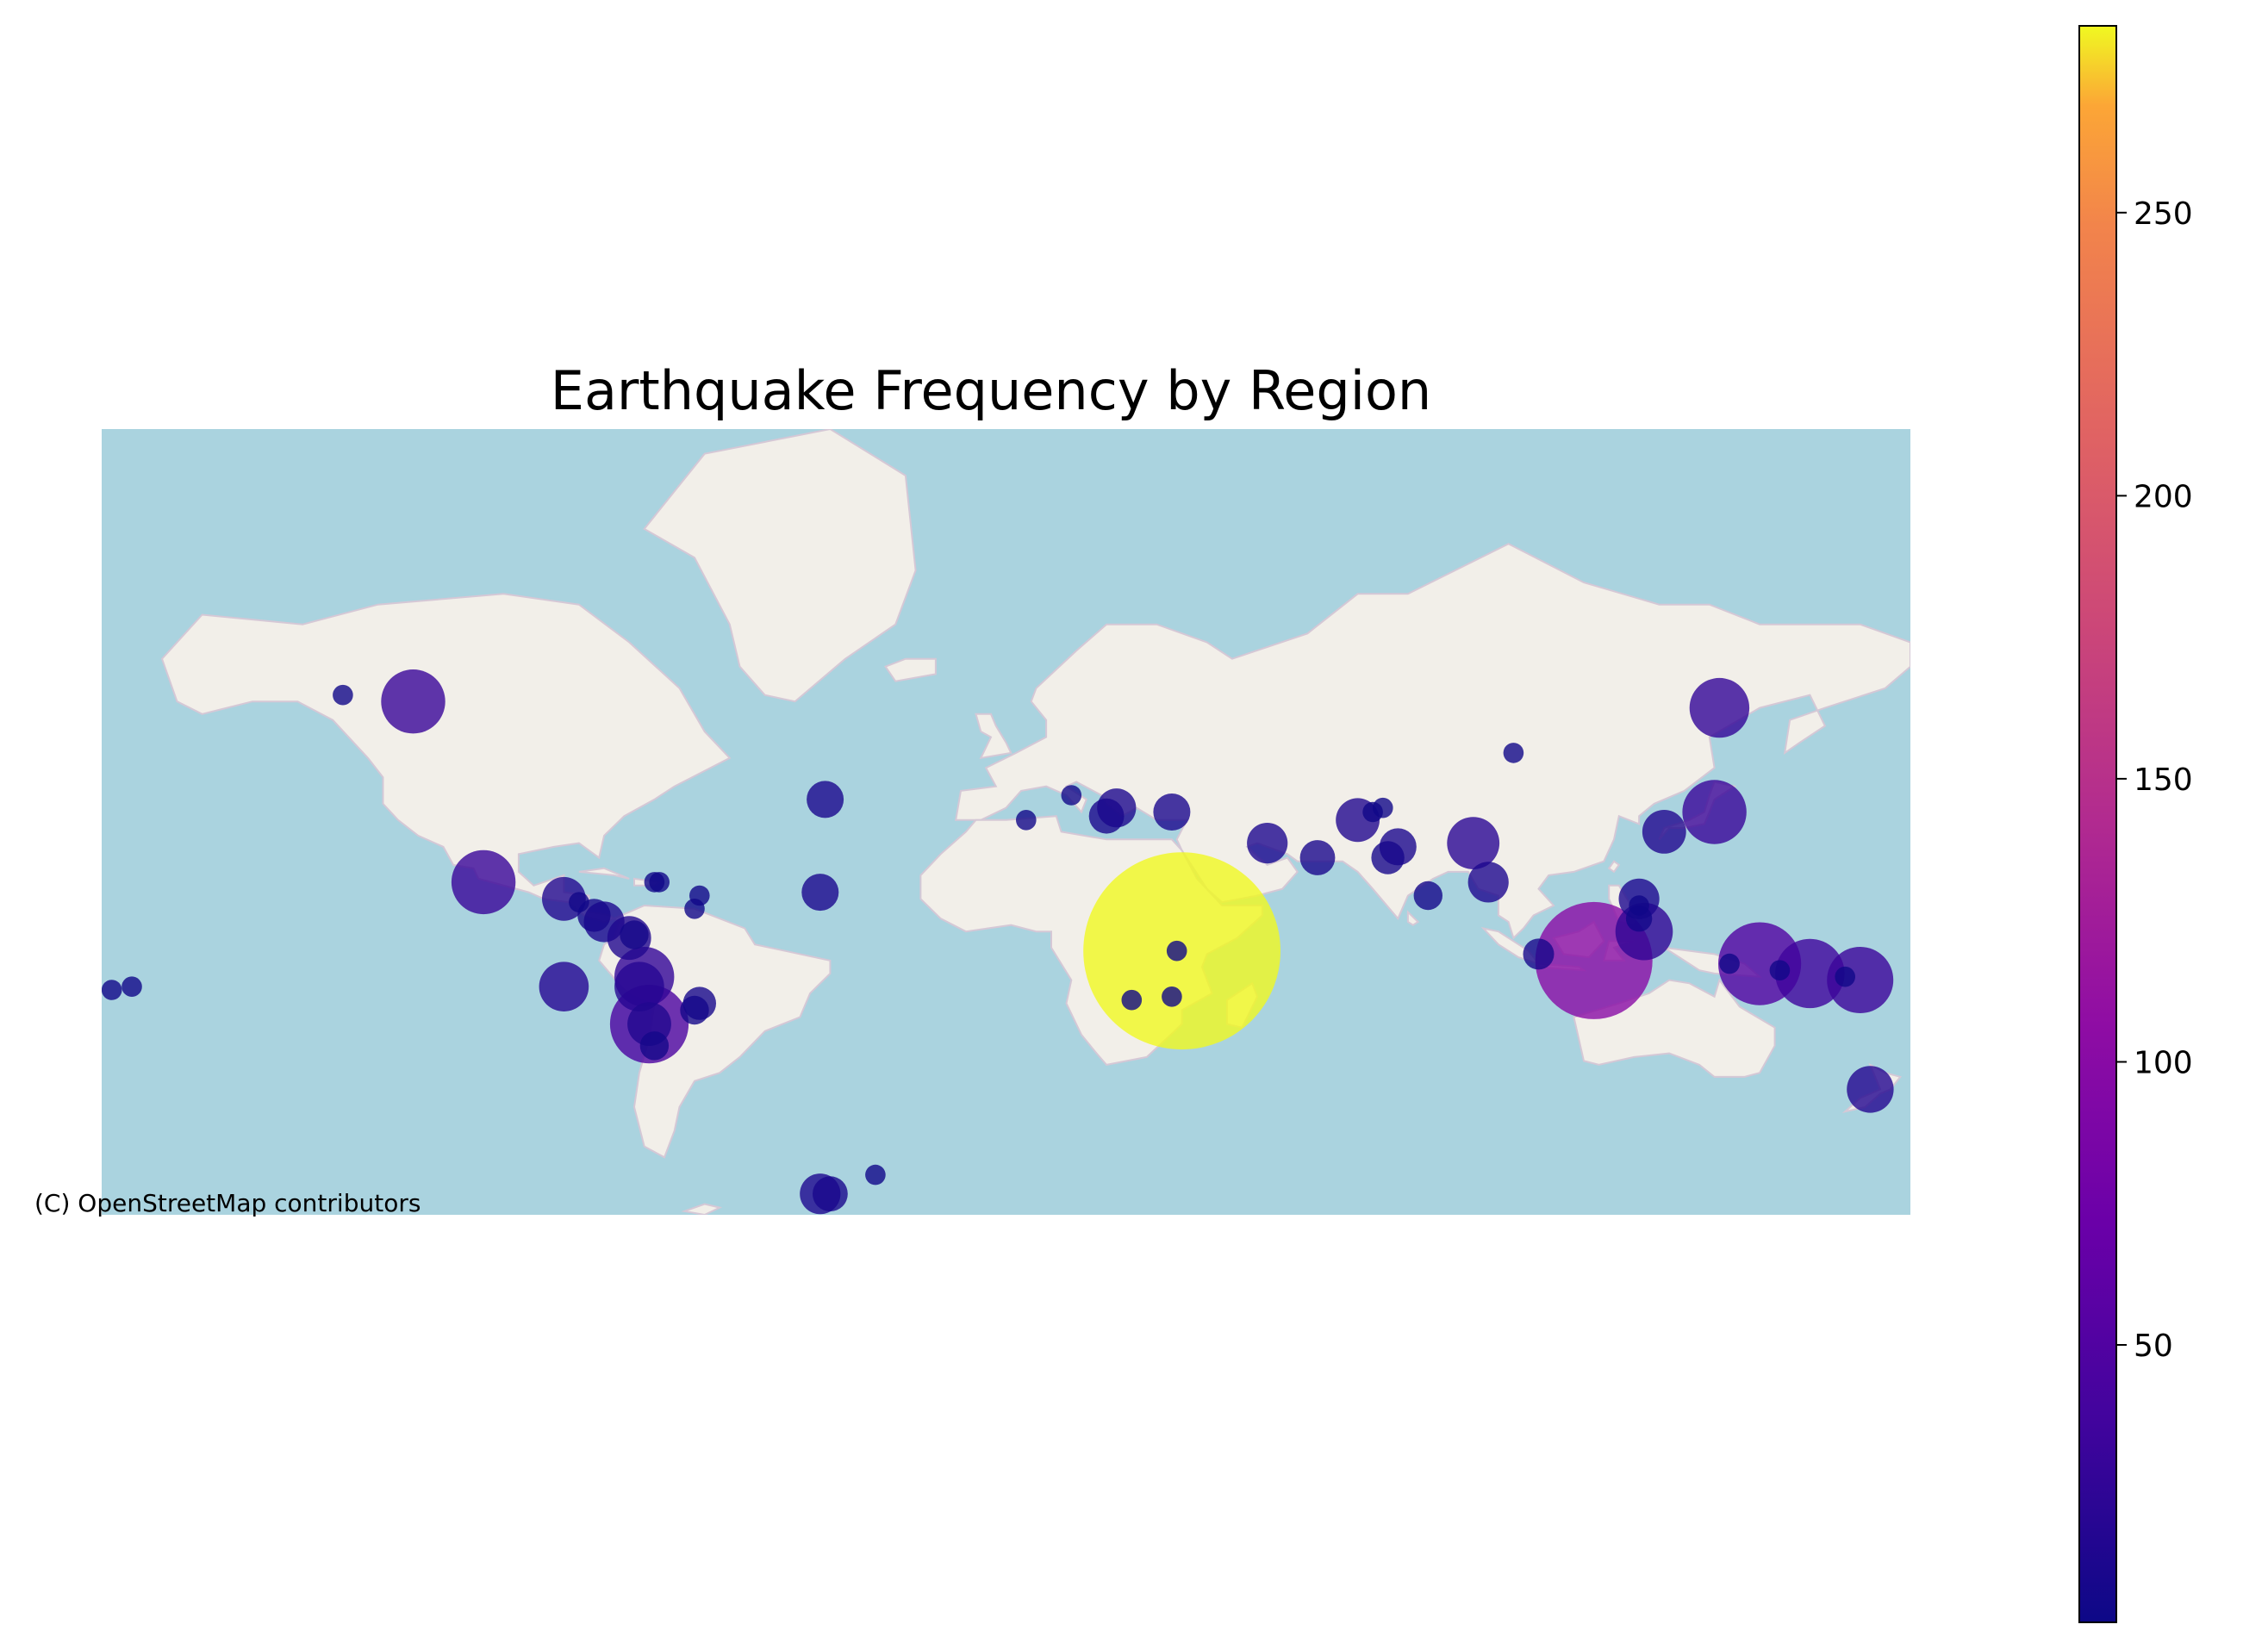  I want to click on colorbar-tick-label: 50, so click(2153, 1346).